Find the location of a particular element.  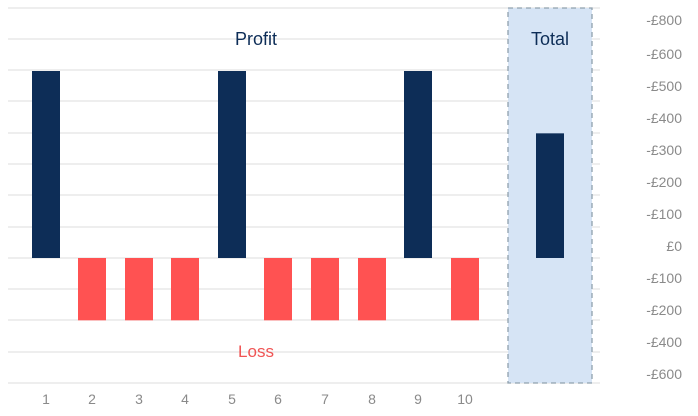

y-tick-label: £0 is located at coordinates (674, 246).